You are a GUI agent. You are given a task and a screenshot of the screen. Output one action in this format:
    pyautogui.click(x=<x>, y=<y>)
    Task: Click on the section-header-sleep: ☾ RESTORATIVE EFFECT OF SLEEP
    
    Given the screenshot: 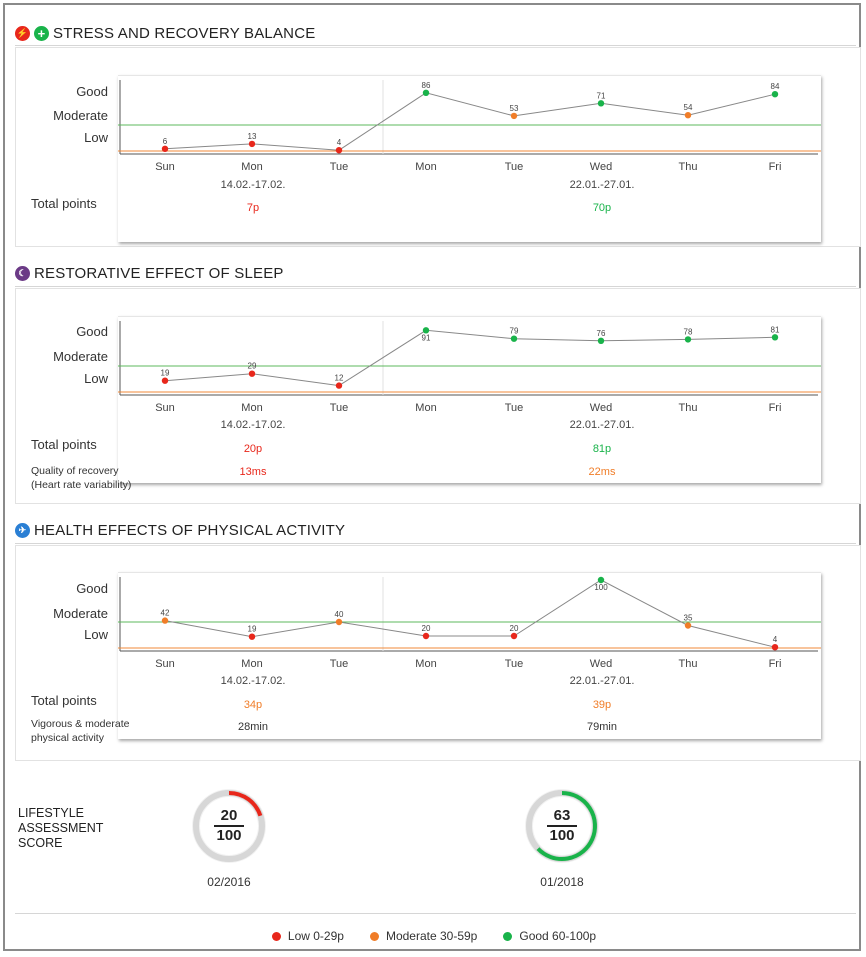 What is the action you would take?
    pyautogui.click(x=149, y=273)
    